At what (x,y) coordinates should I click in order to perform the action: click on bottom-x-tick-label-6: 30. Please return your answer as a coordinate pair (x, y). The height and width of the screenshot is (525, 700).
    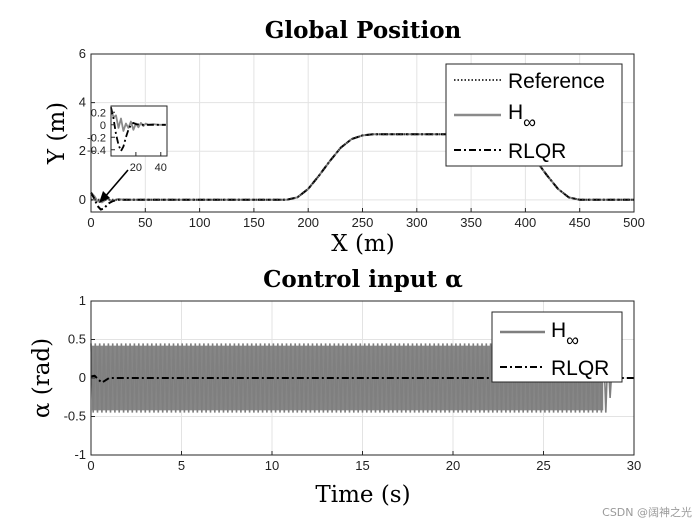
    Looking at the image, I should click on (634, 465).